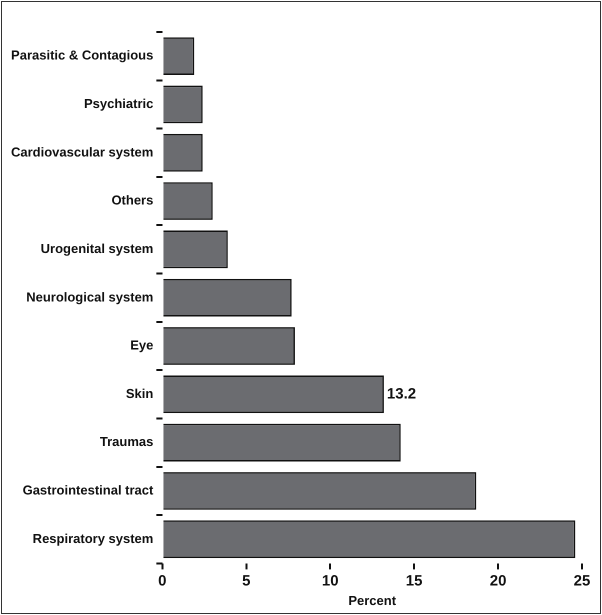 The height and width of the screenshot is (615, 602). What do you see at coordinates (582, 581) in the screenshot?
I see `x-tick-label: 25` at bounding box center [582, 581].